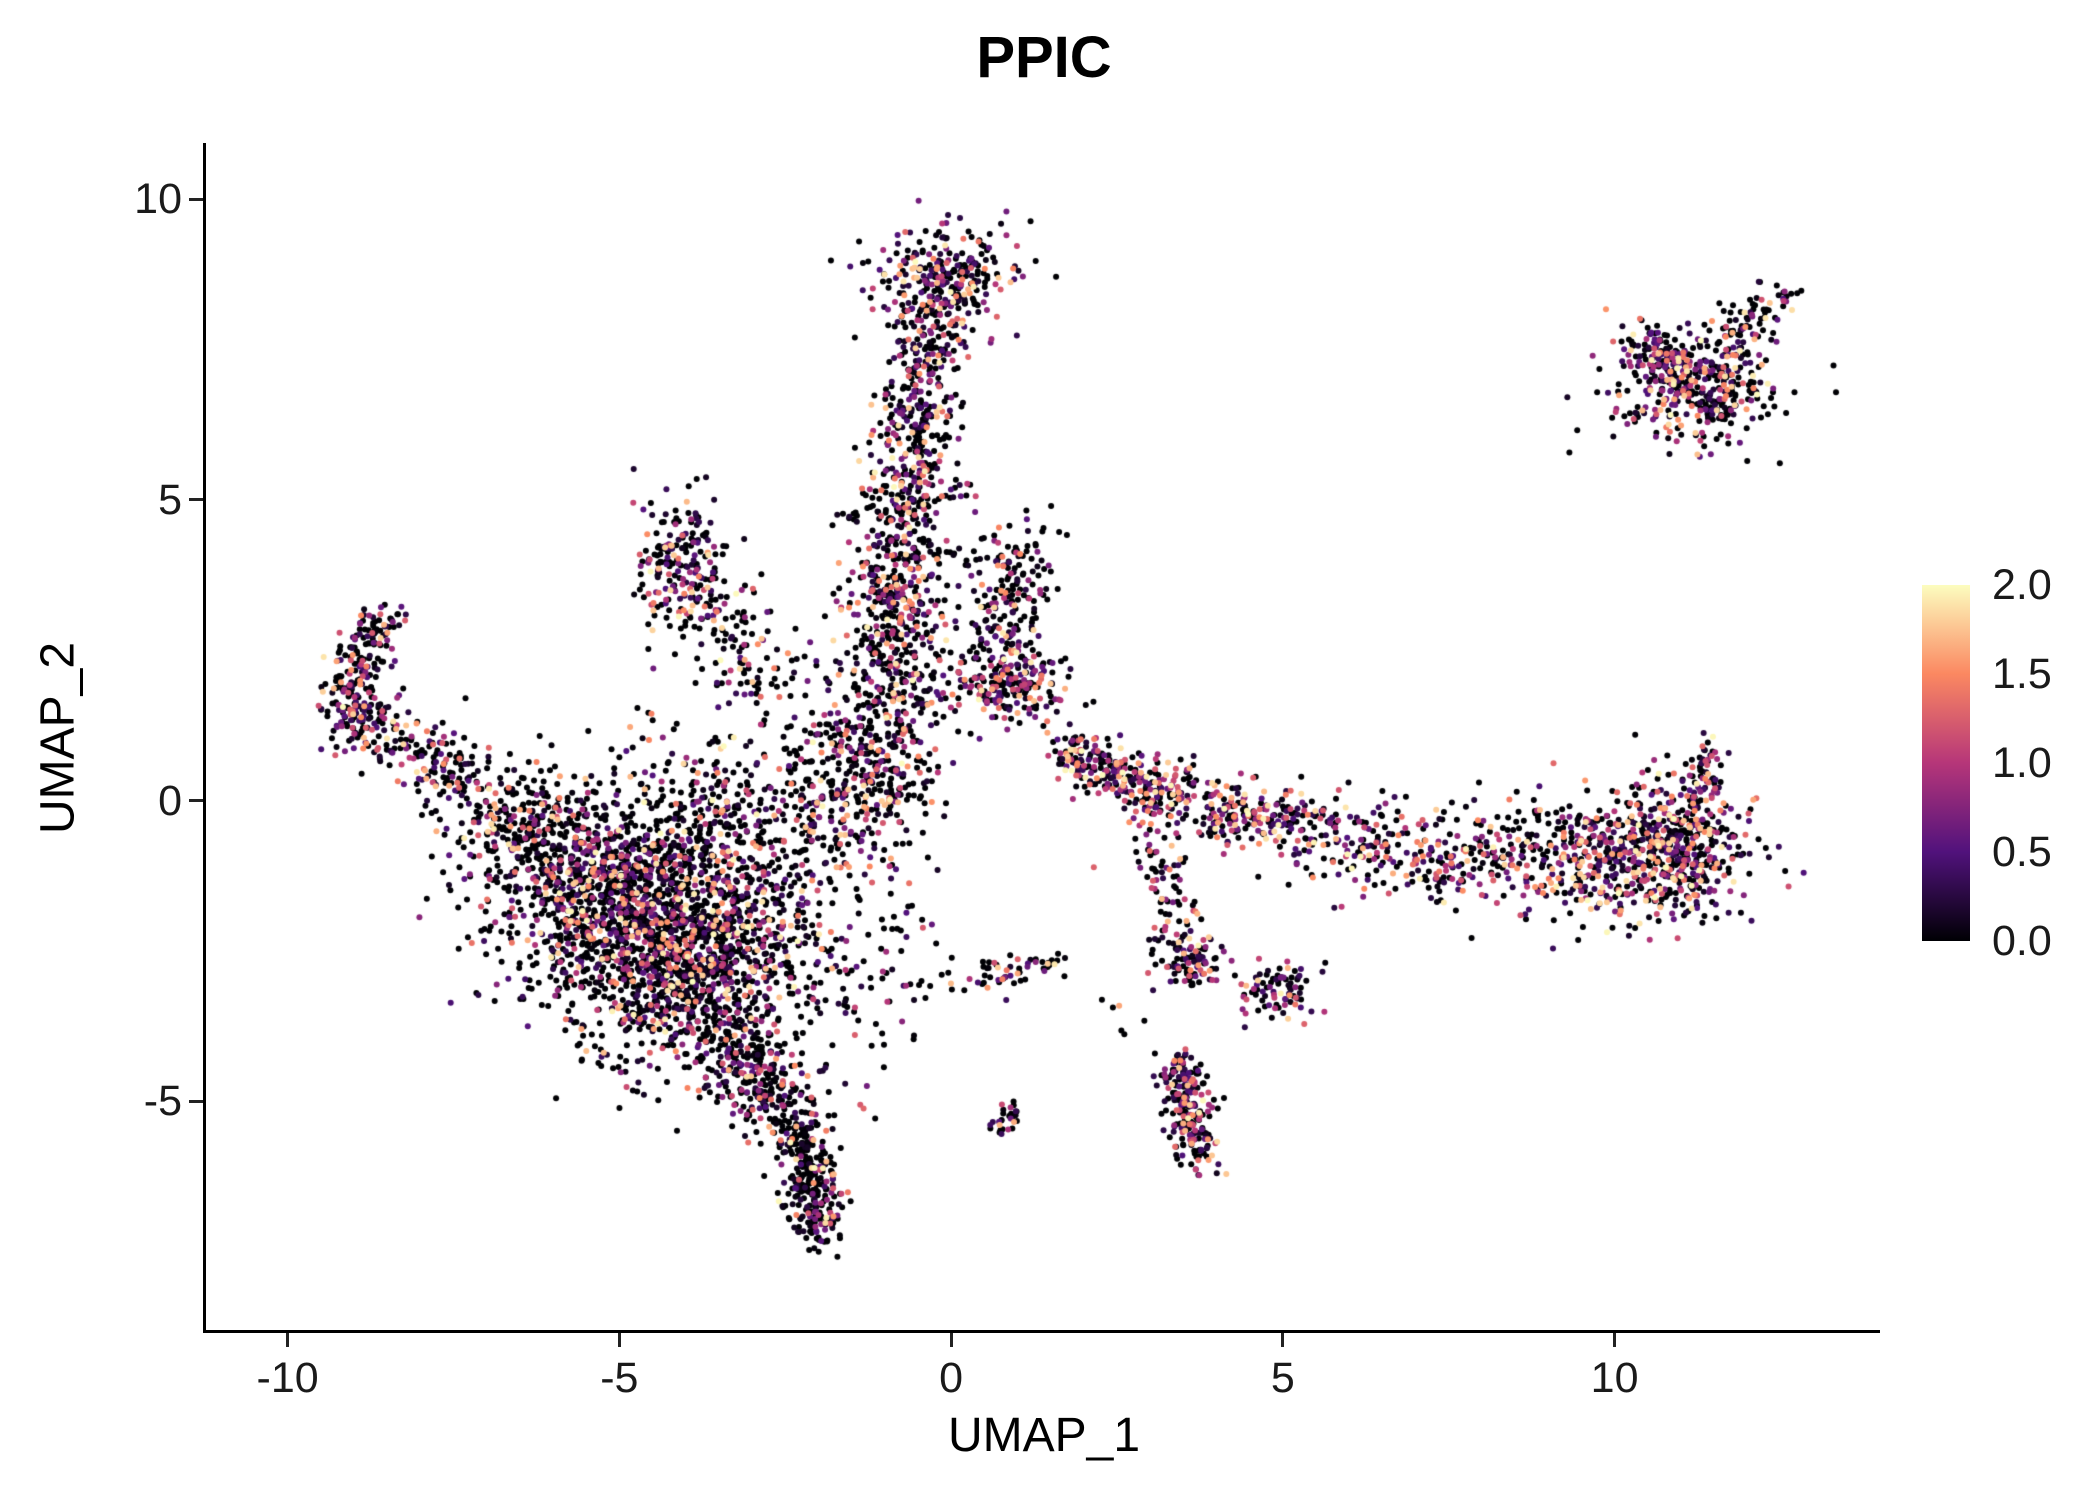 The image size is (2100, 1500). Describe the element at coordinates (204, 738) in the screenshot. I see `y-axis-line` at that location.